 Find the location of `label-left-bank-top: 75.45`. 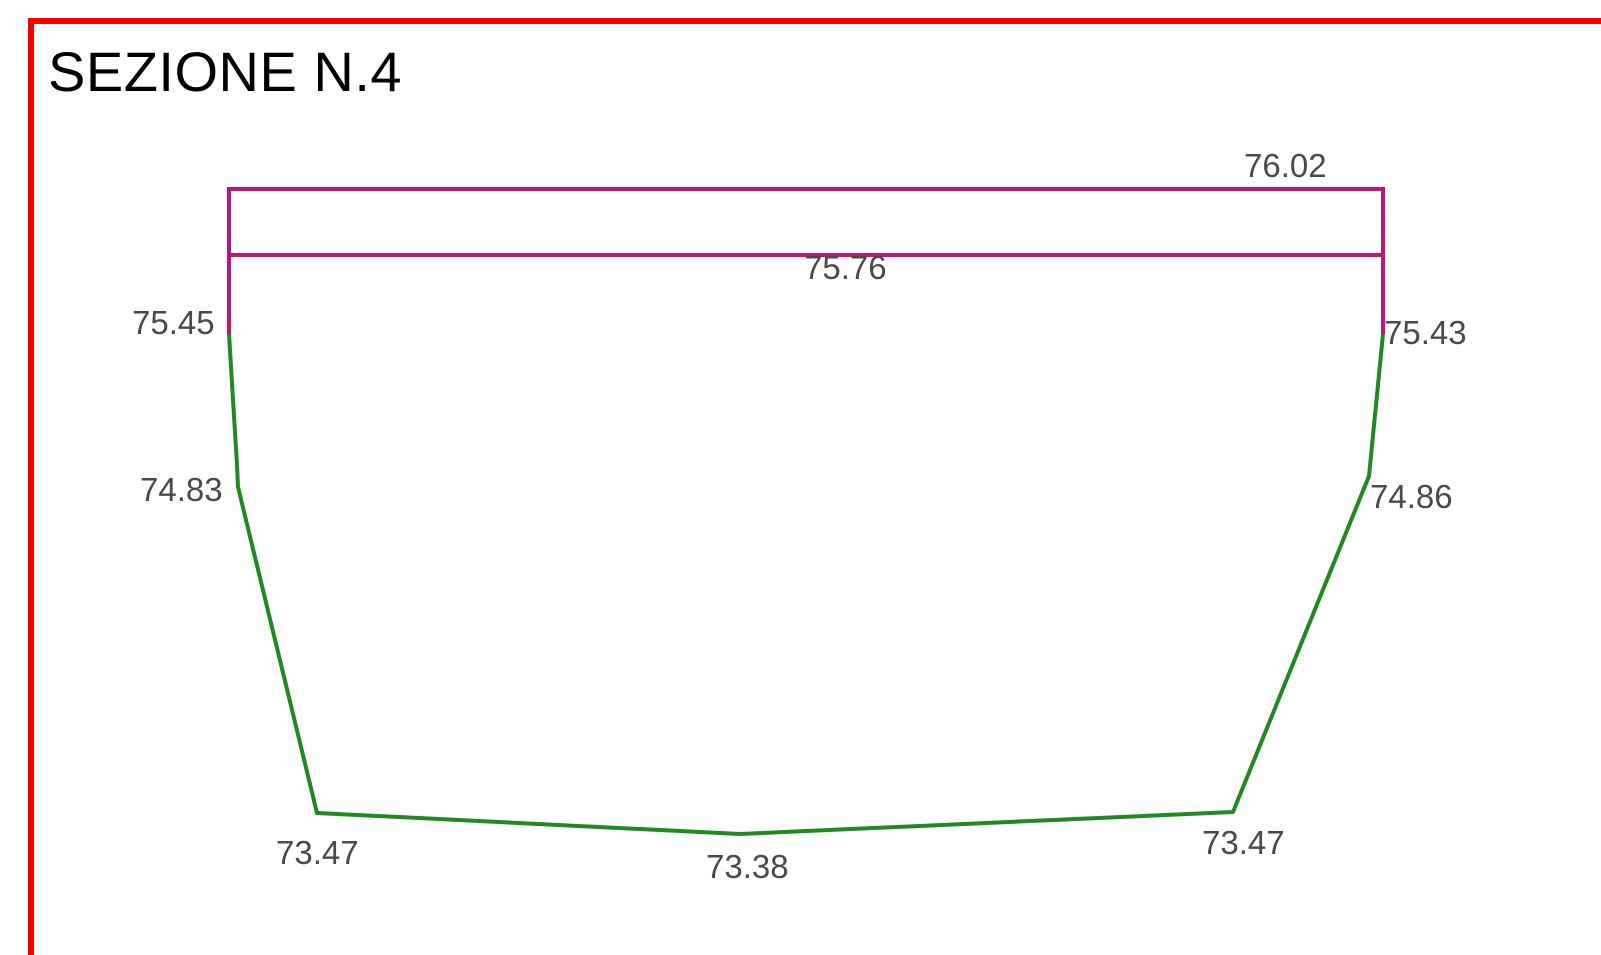

label-left-bank-top: 75.45 is located at coordinates (173, 322).